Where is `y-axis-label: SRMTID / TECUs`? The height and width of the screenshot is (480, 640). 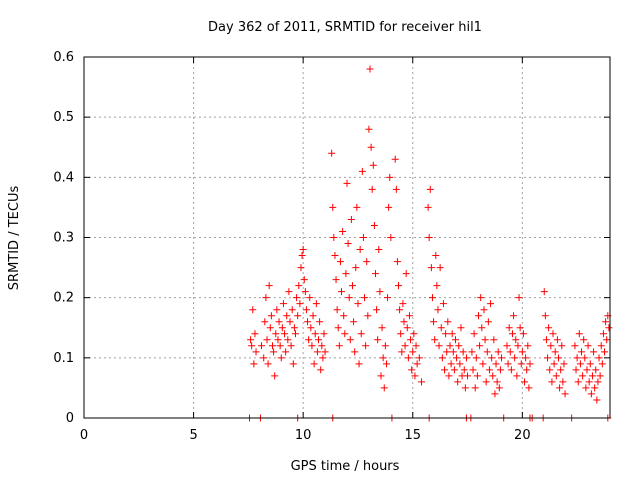
y-axis-label: SRMTID / TECUs is located at coordinates (14, 238).